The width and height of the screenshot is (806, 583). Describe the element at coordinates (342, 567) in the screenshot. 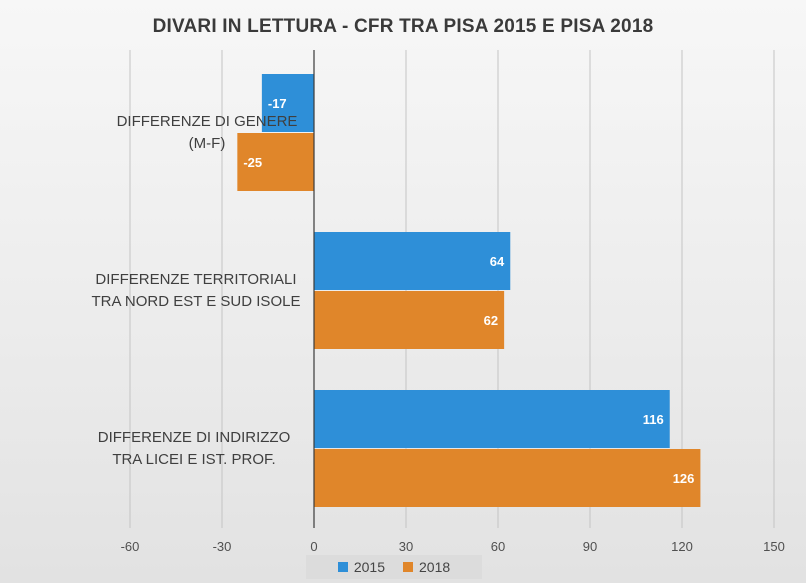

I see `legend-swatch-2015` at that location.